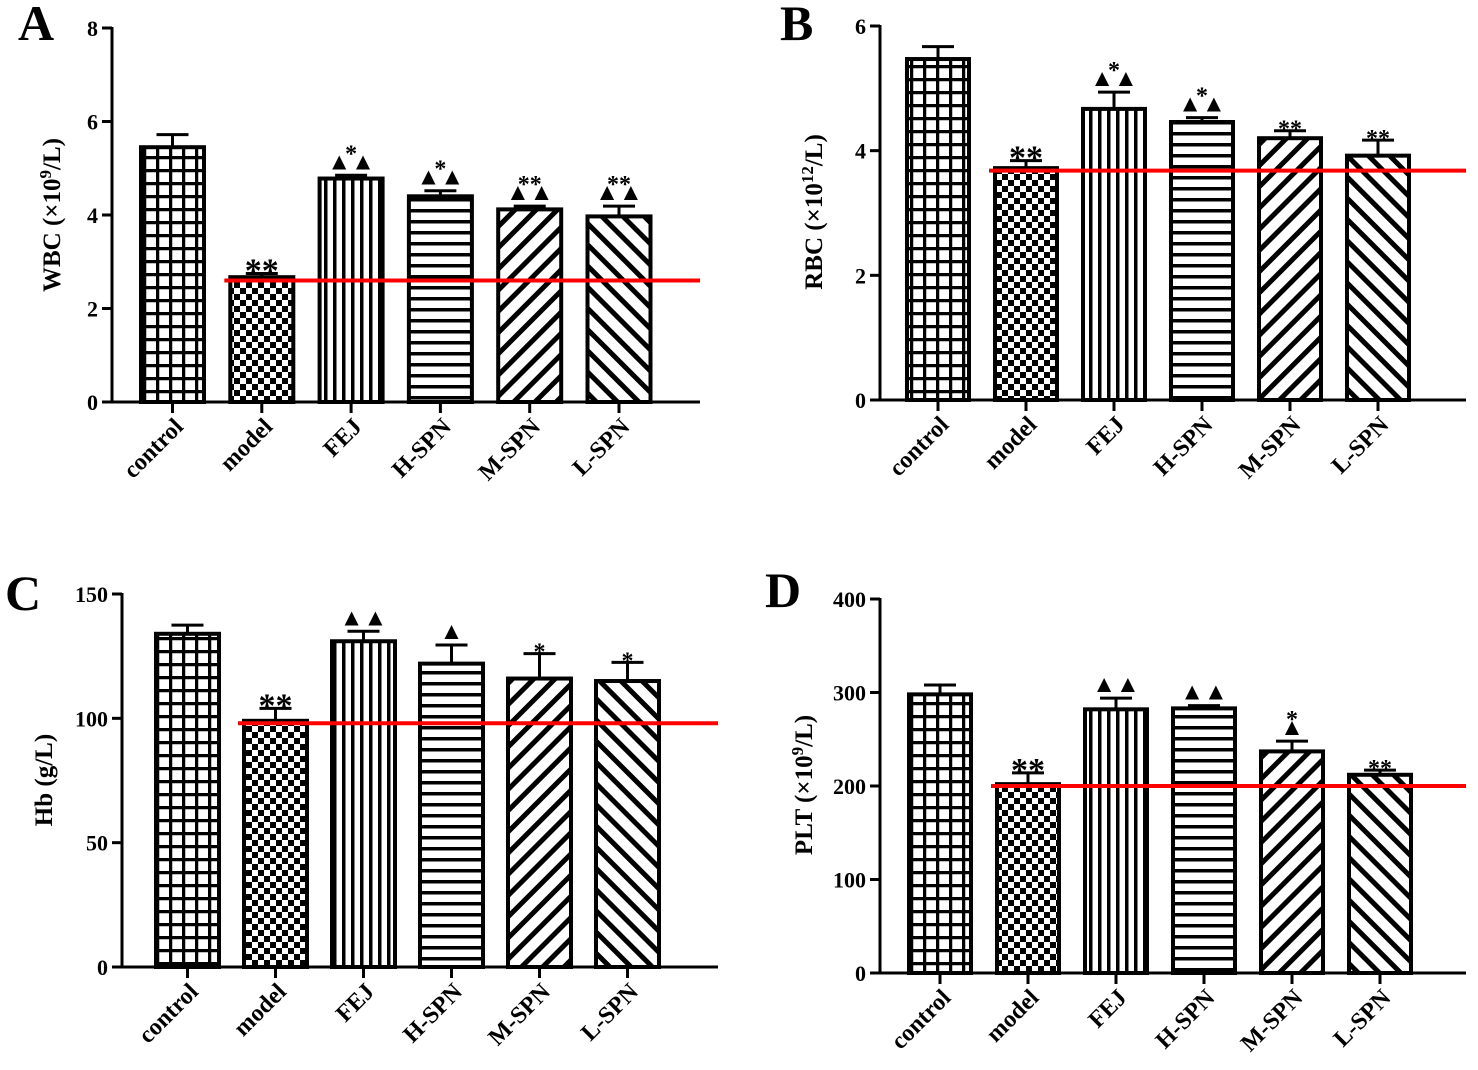  I want to click on y-axis-label: WBC (×109/L), so click(51, 215).